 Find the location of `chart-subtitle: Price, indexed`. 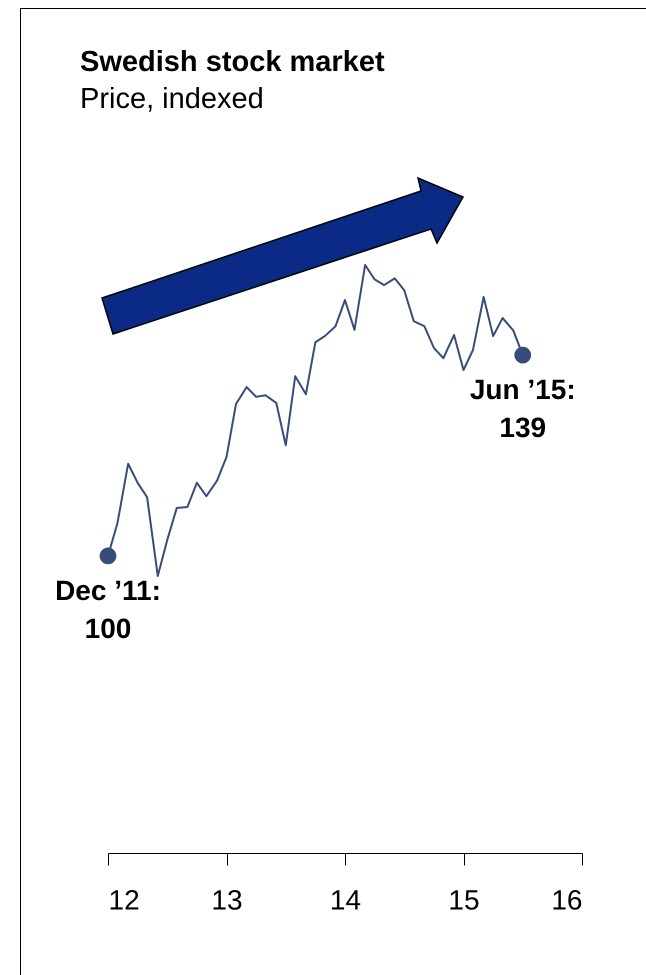

chart-subtitle: Price, indexed is located at coordinates (172, 99).